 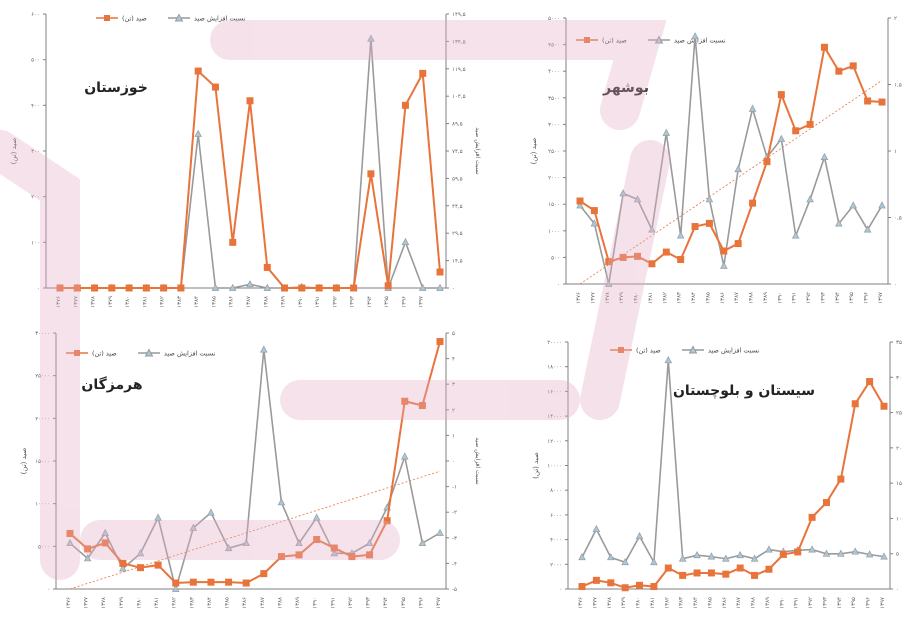 What do you see at coordinates (883, 603) in the screenshot?
I see `x-tick-label: ۱۳۹۷` at bounding box center [883, 603].